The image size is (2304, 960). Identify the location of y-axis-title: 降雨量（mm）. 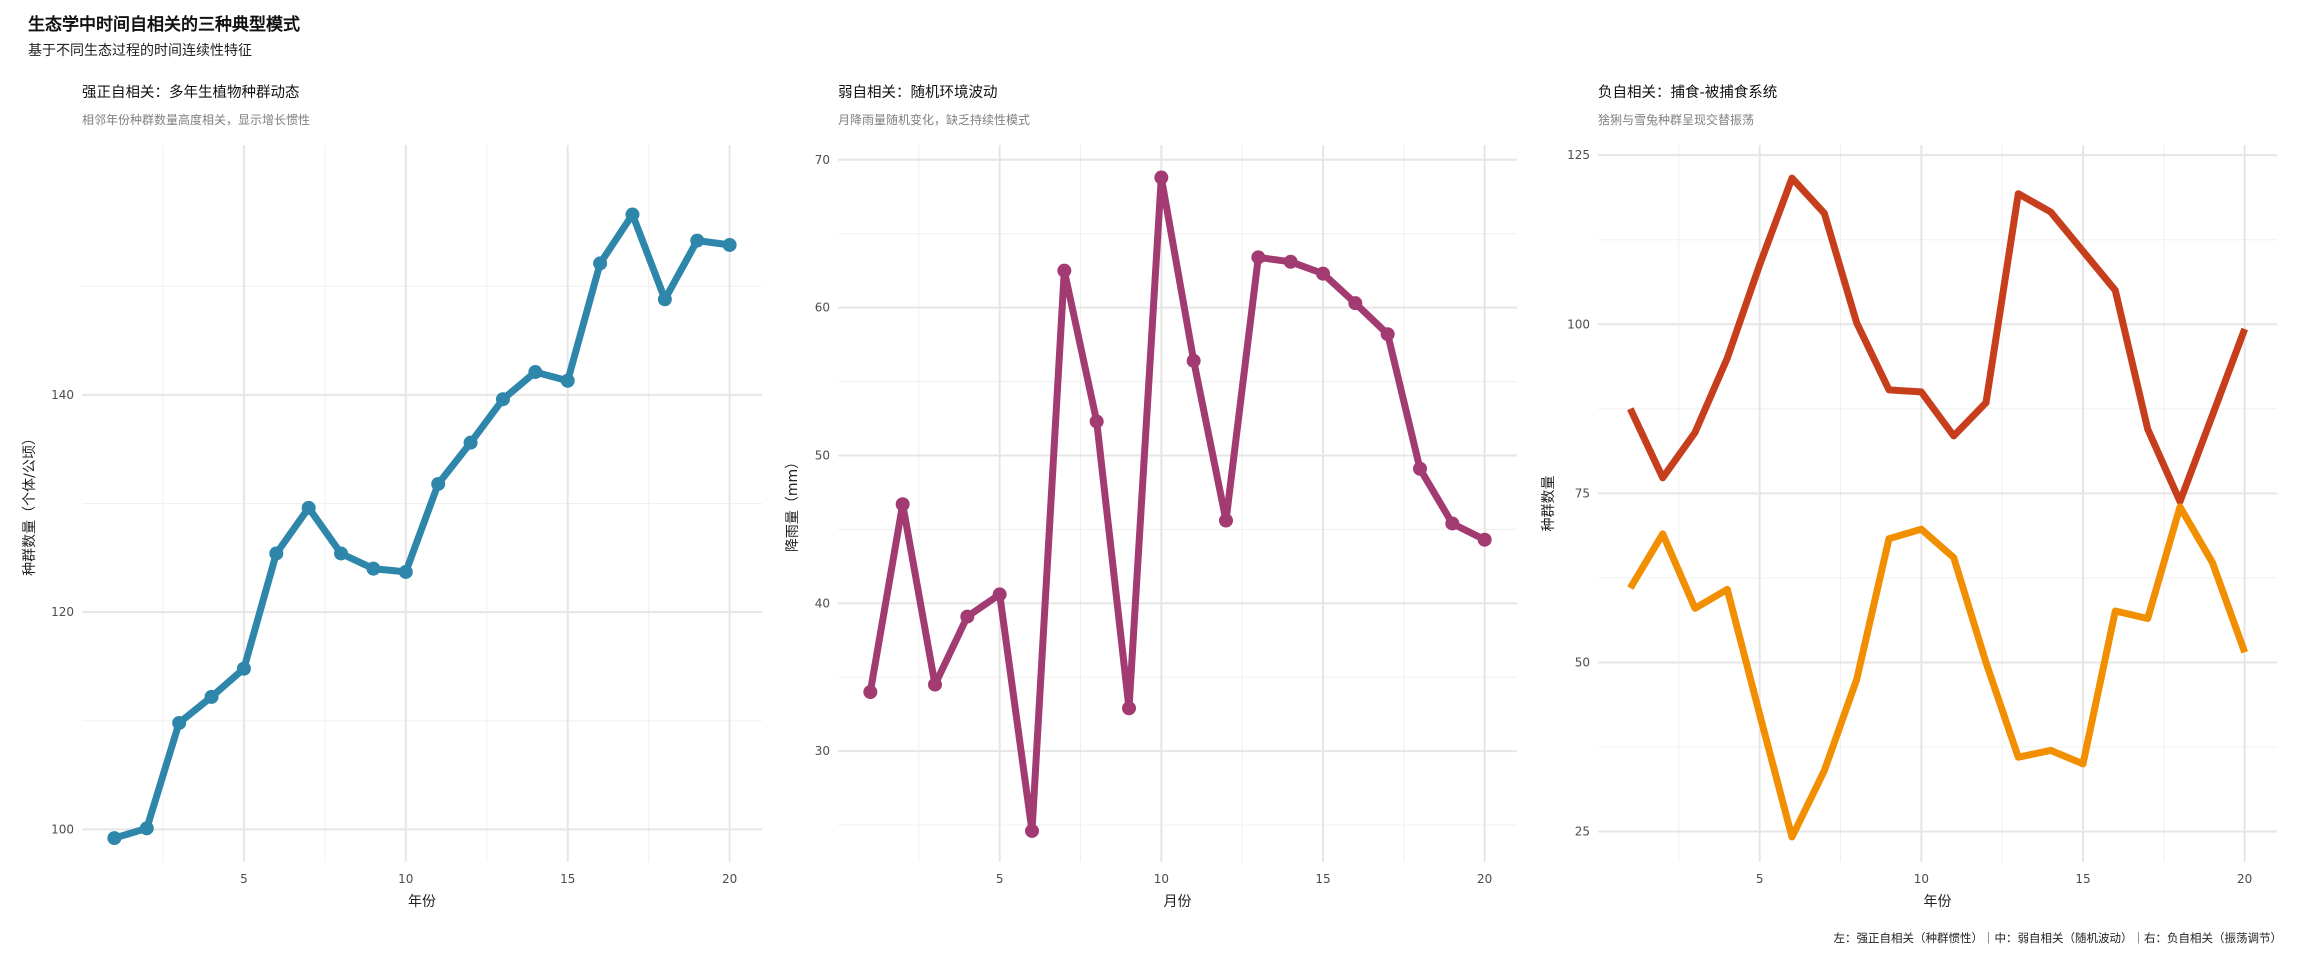
(793, 503).